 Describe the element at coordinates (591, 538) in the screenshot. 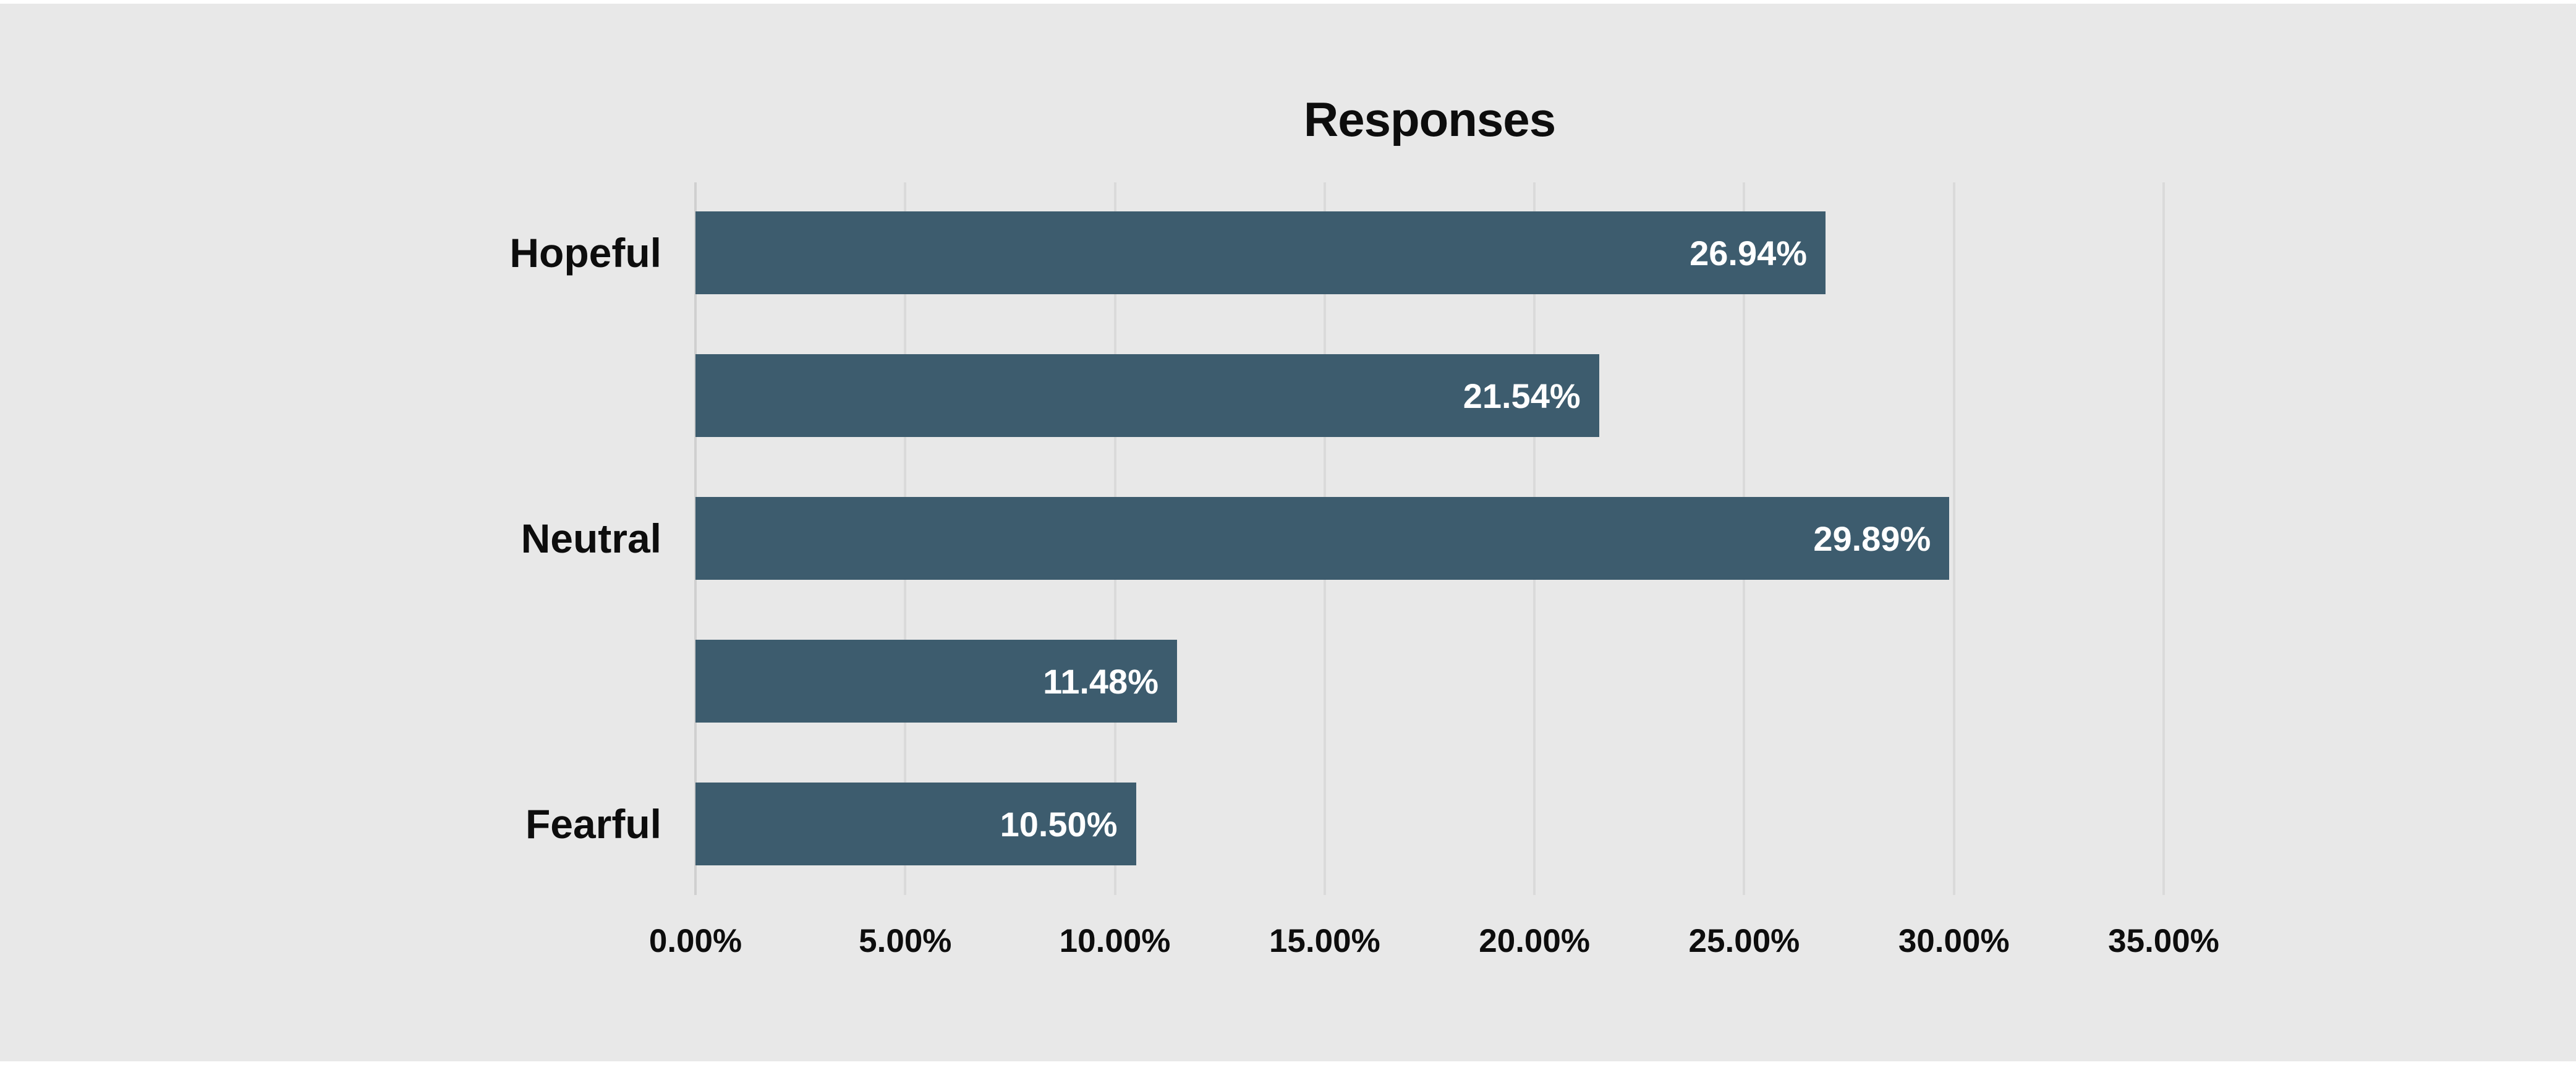

I see `category-label: Neutral` at that location.